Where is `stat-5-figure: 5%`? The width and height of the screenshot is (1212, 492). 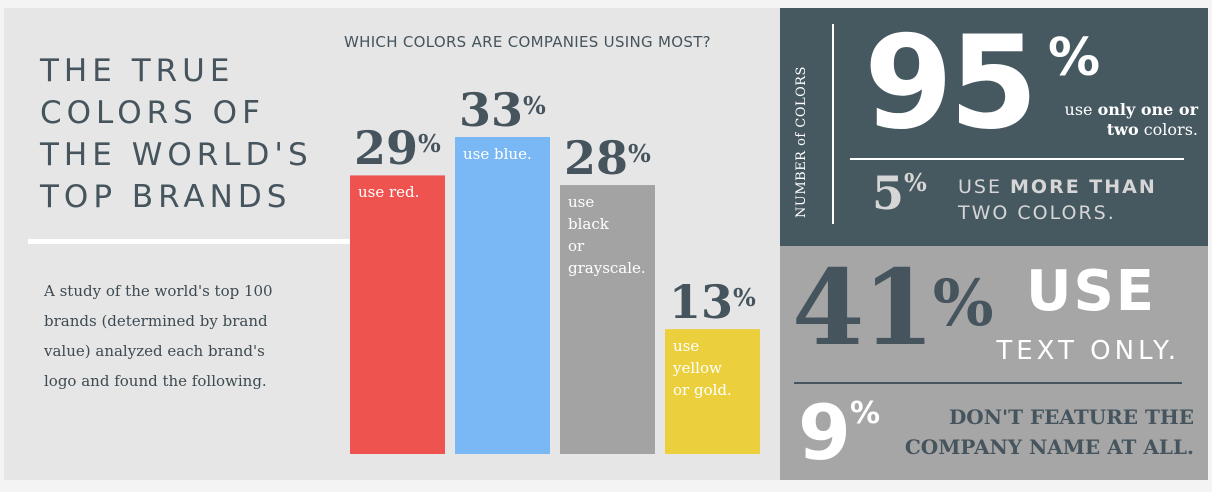
stat-5-figure: 5% is located at coordinates (899, 193).